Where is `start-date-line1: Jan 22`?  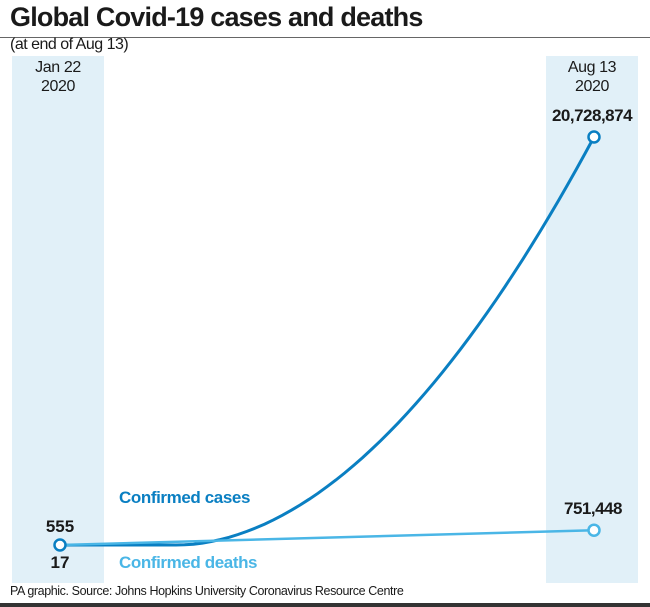
start-date-line1: Jan 22 is located at coordinates (58, 67).